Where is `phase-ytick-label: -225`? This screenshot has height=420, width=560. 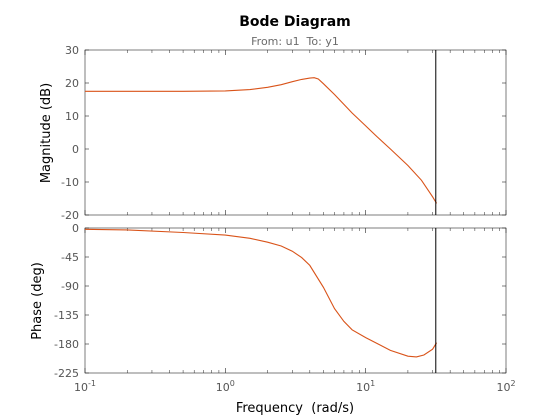 phase-ytick-label: -225 is located at coordinates (66, 373).